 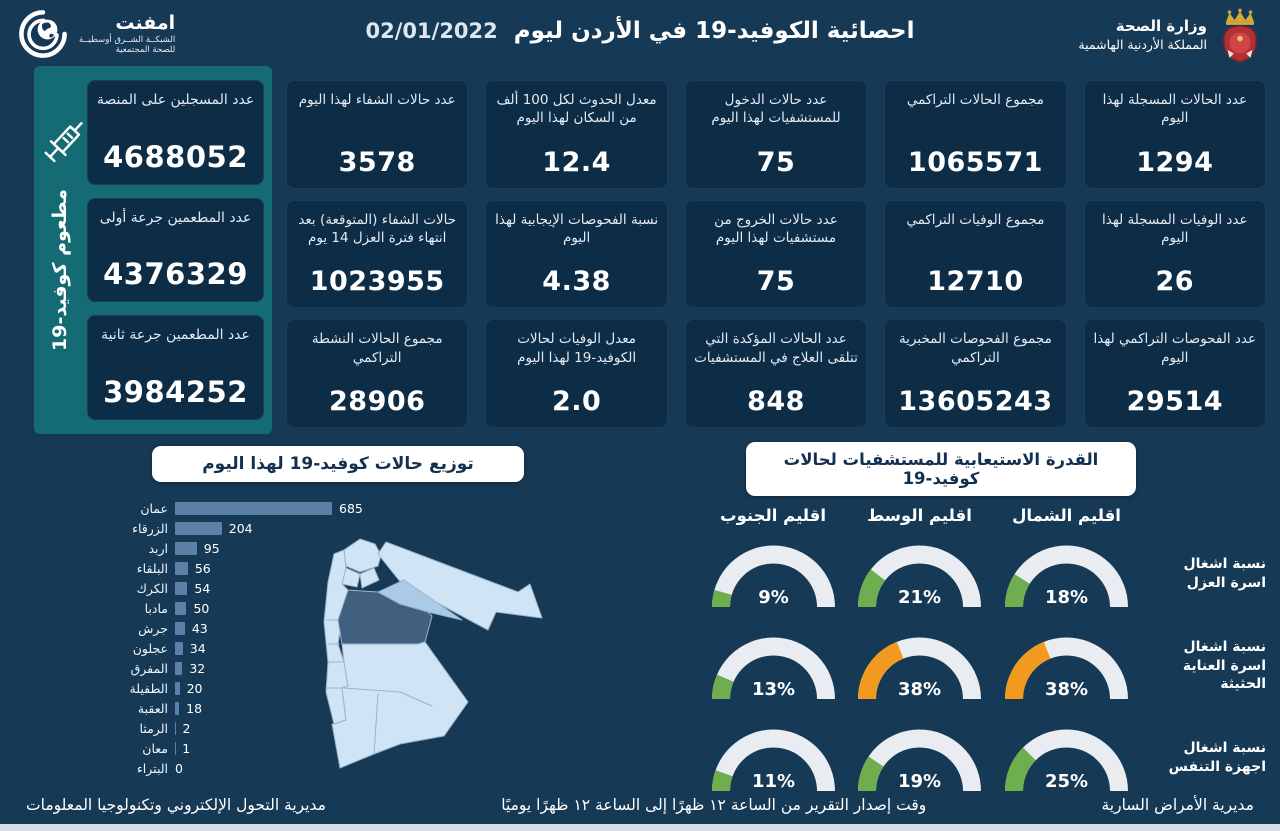 What do you see at coordinates (776, 401) in the screenshot?
I see `stat-value: 848` at bounding box center [776, 401].